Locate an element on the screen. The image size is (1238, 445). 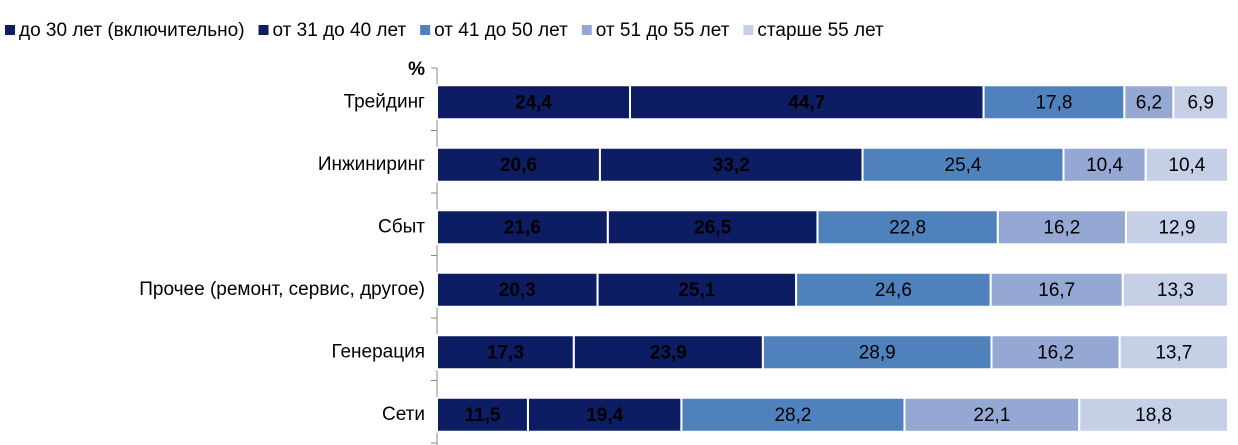
data-label: 20,3 is located at coordinates (517, 290).